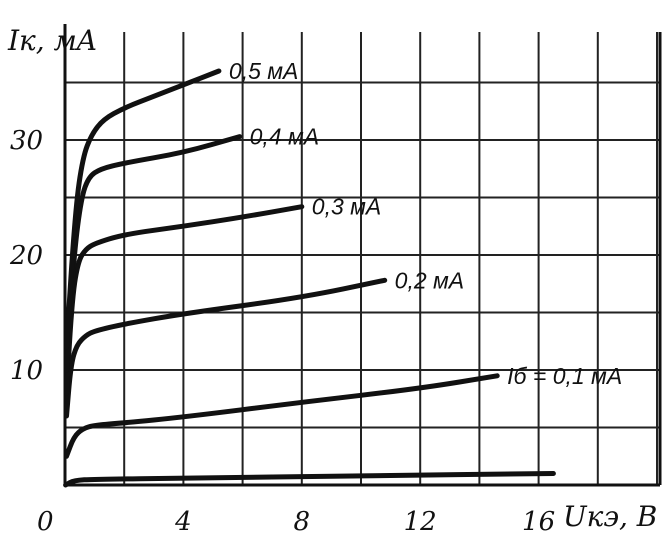 The height and width of the screenshot is (547, 672). What do you see at coordinates (52, 40) in the screenshot?
I see `y-axis-label: Iк, мA` at bounding box center [52, 40].